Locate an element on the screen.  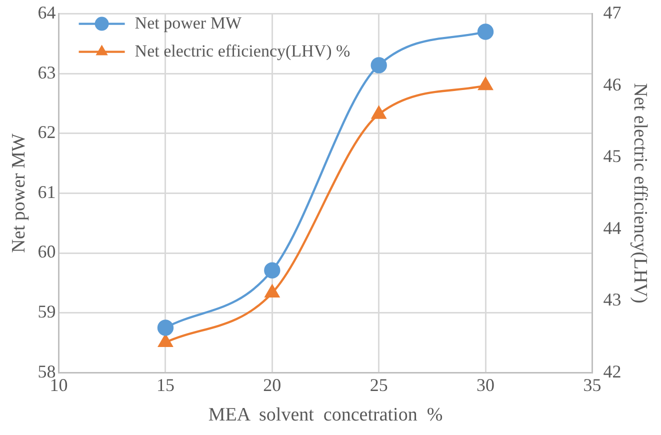
y2-tick-label: 43 is located at coordinates (612, 300).